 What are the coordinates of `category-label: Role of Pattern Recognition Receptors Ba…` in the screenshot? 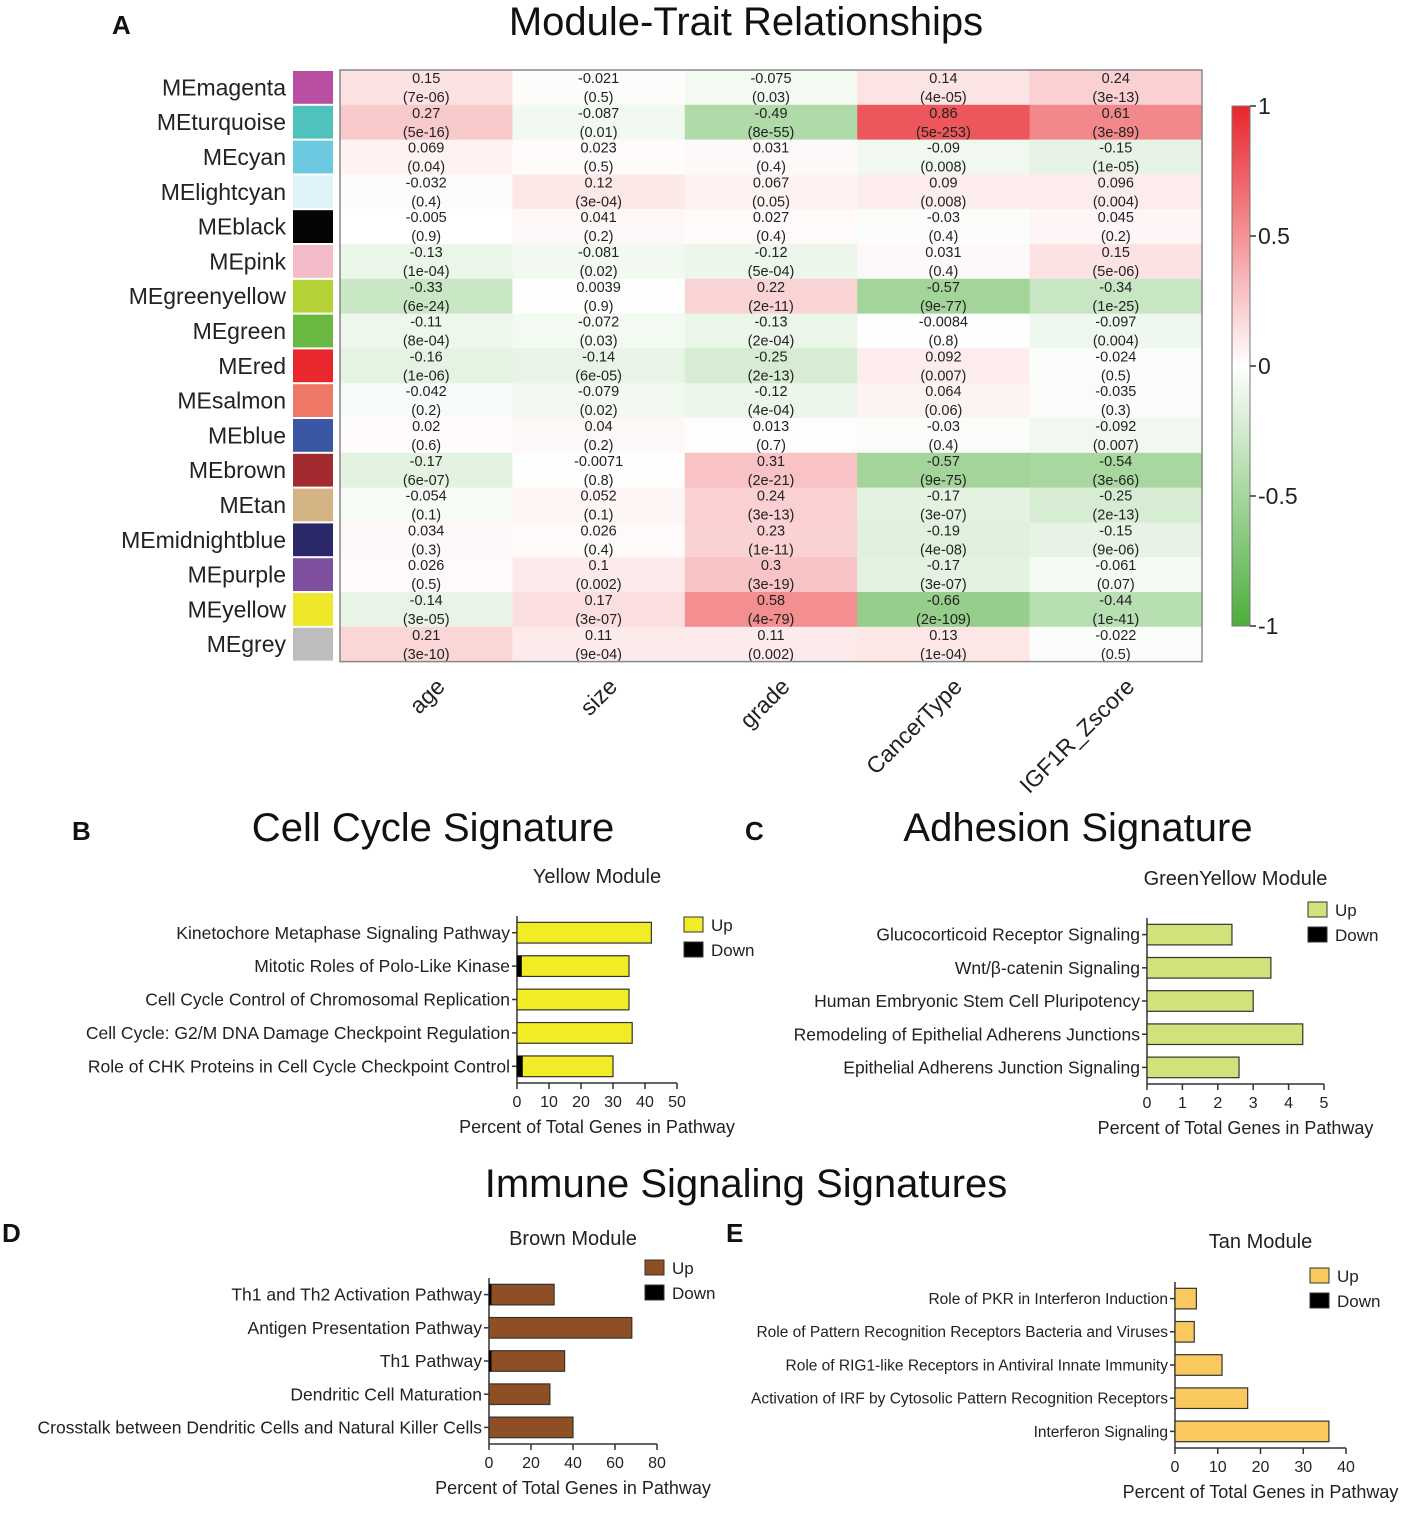 It's located at (962, 1332).